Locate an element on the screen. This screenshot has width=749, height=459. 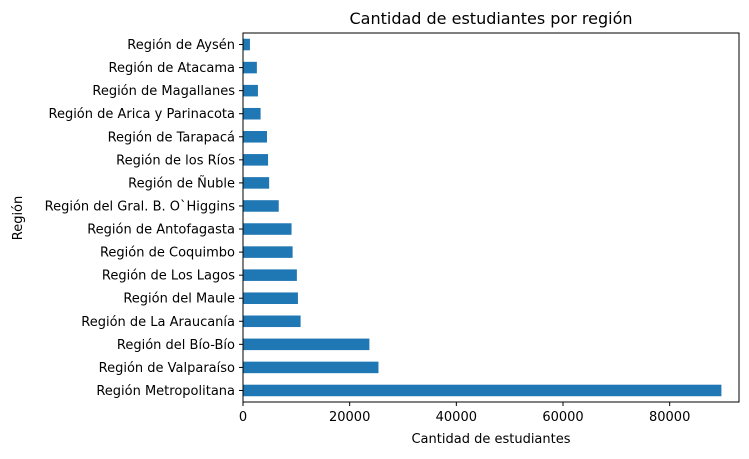
y-tick-label: Región de Tarapacá is located at coordinates (171, 137).